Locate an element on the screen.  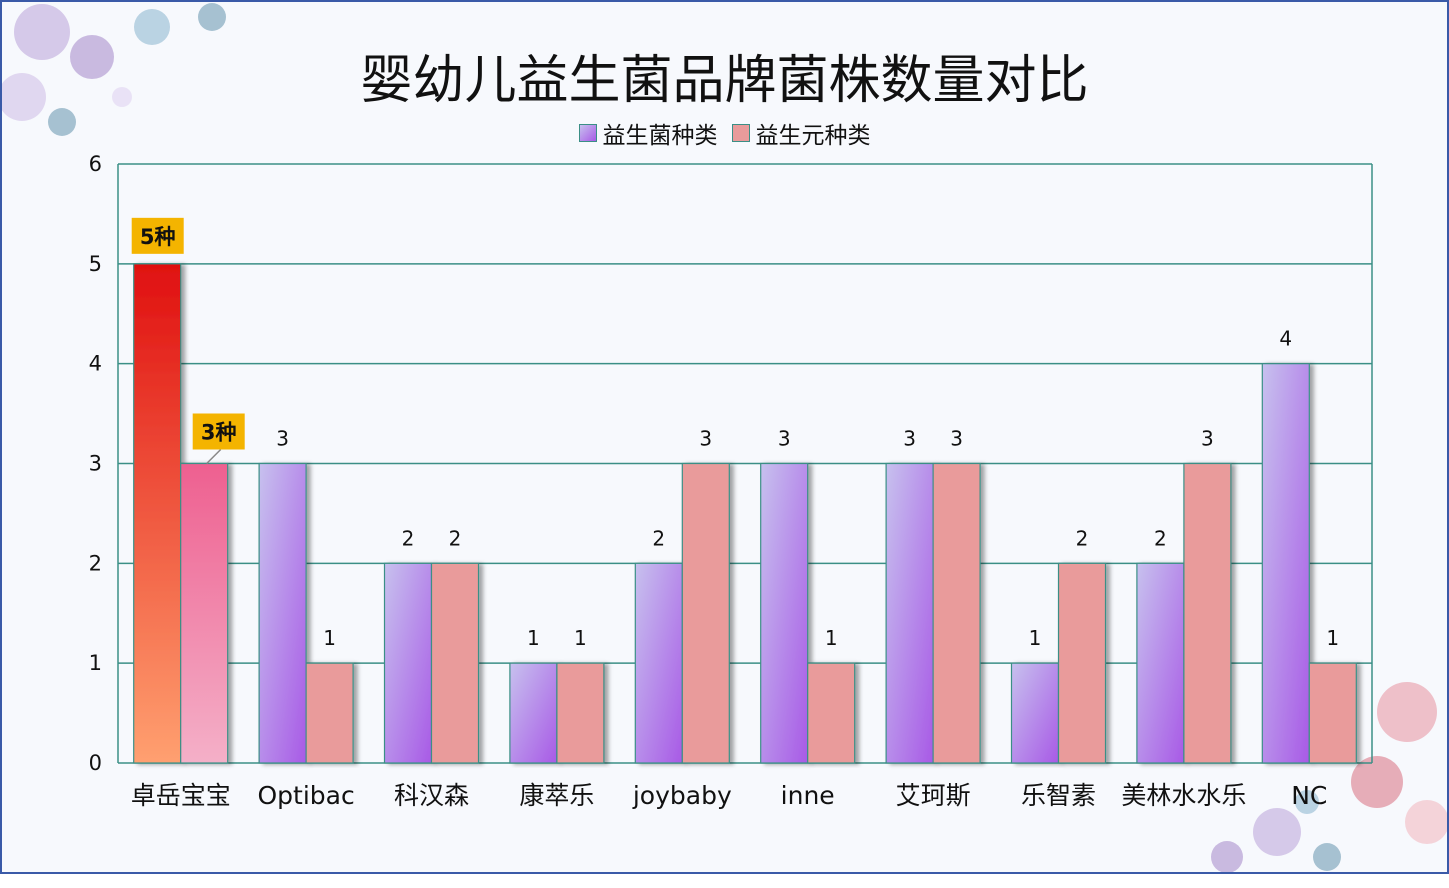
chart-title: 婴幼儿益生菌品牌菌株数量对比 is located at coordinates (724, 81).